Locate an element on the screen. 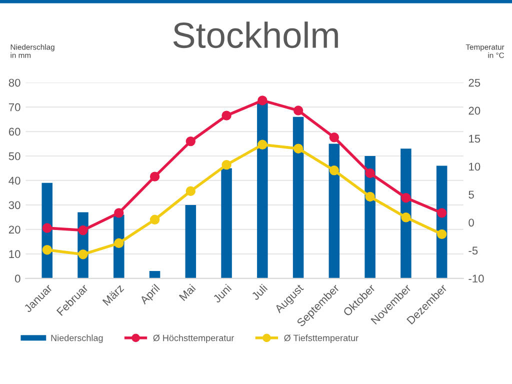 This screenshot has width=512, height=384. y2-tick-label: -10 is located at coordinates (476, 278).